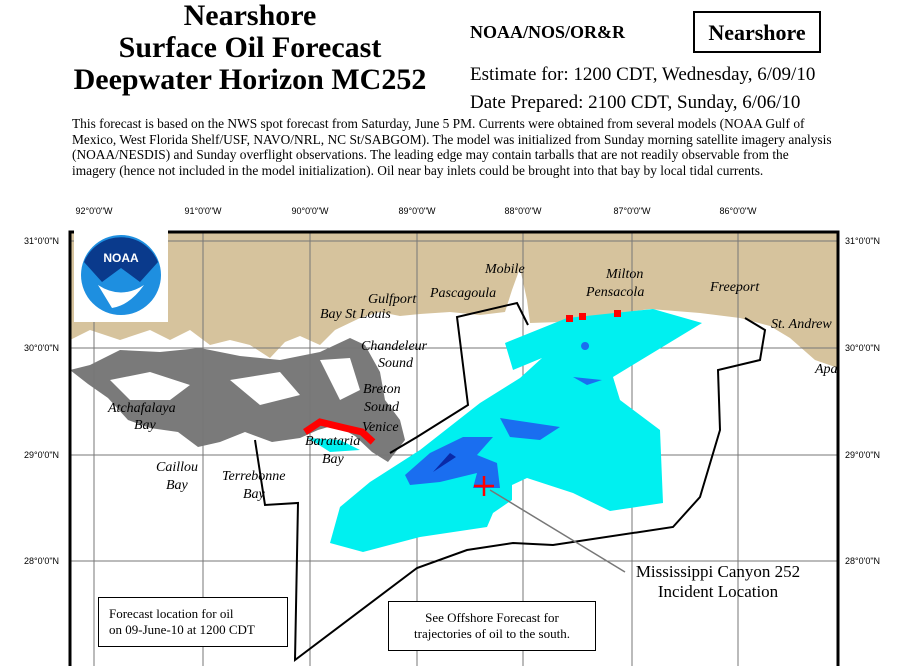 This screenshot has height=666, width=898. Describe the element at coordinates (203, 211) in the screenshot. I see `longitude-label: 91°0'0"W` at that location.